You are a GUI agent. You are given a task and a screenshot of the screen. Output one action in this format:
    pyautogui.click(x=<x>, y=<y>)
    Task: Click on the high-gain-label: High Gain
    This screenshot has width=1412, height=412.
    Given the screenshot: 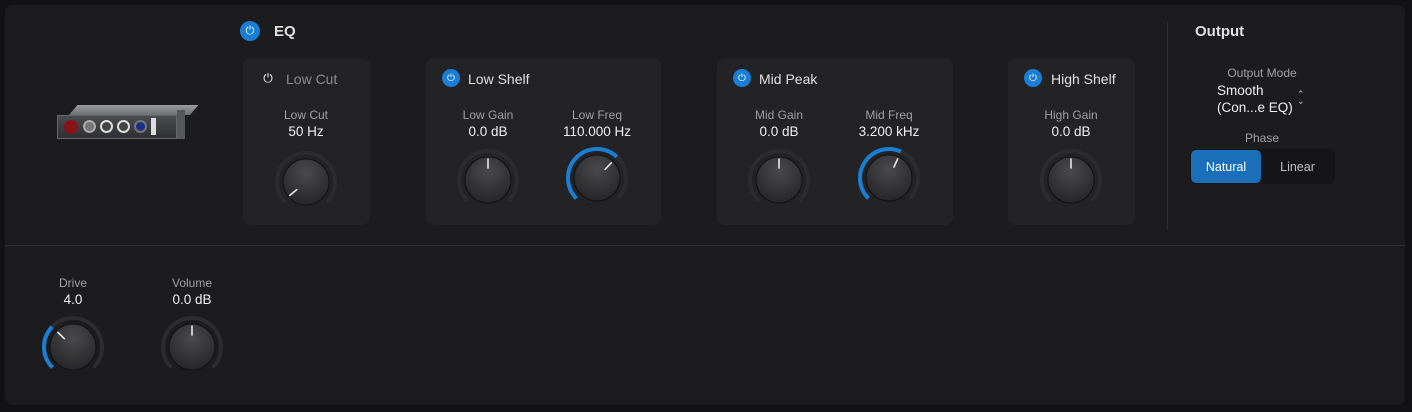 What is the action you would take?
    pyautogui.click(x=1071, y=115)
    